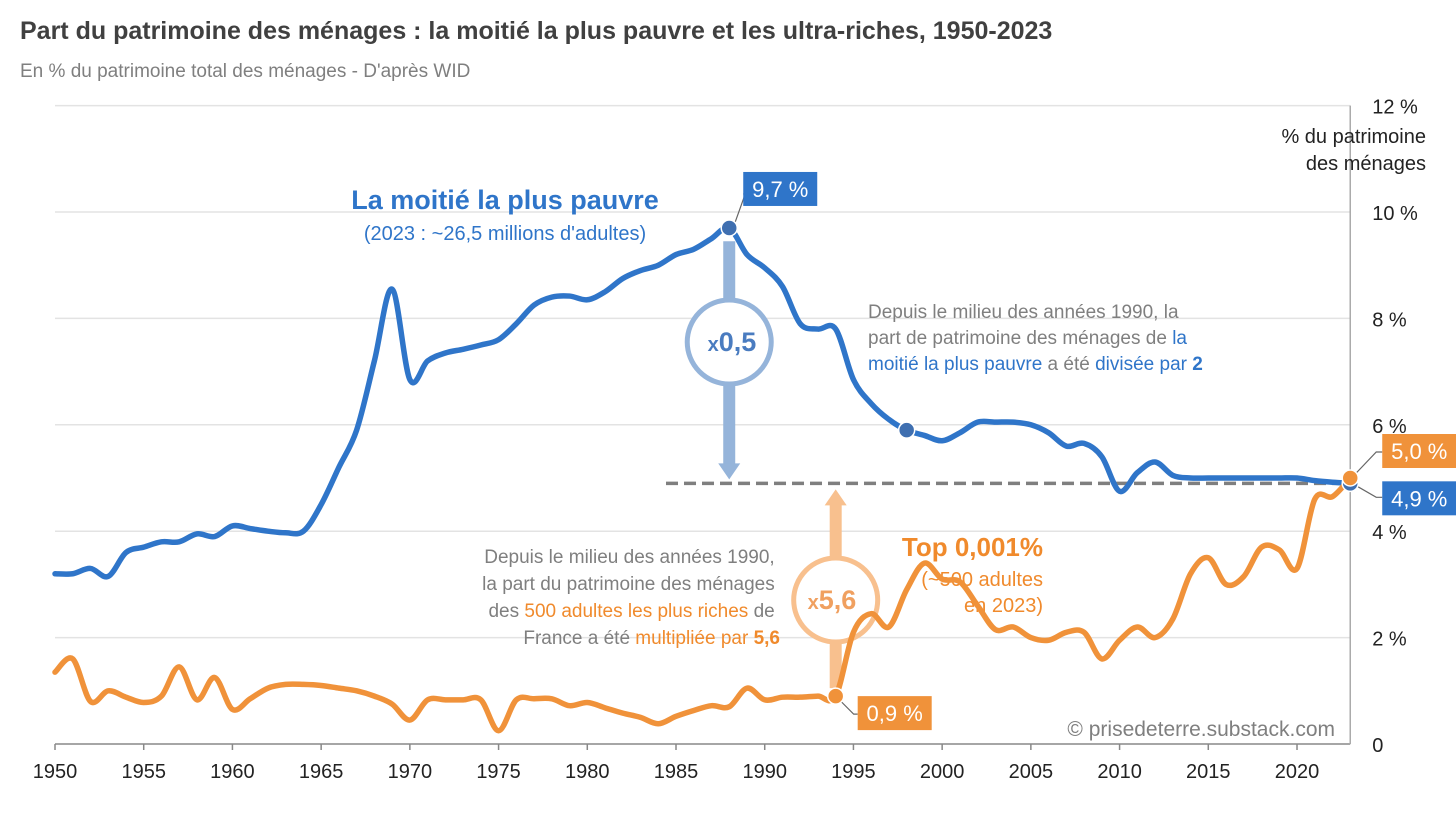 The image size is (1456, 820). What do you see at coordinates (1197, 364) in the screenshot?
I see `blue-expl-l3d: 2` at bounding box center [1197, 364].